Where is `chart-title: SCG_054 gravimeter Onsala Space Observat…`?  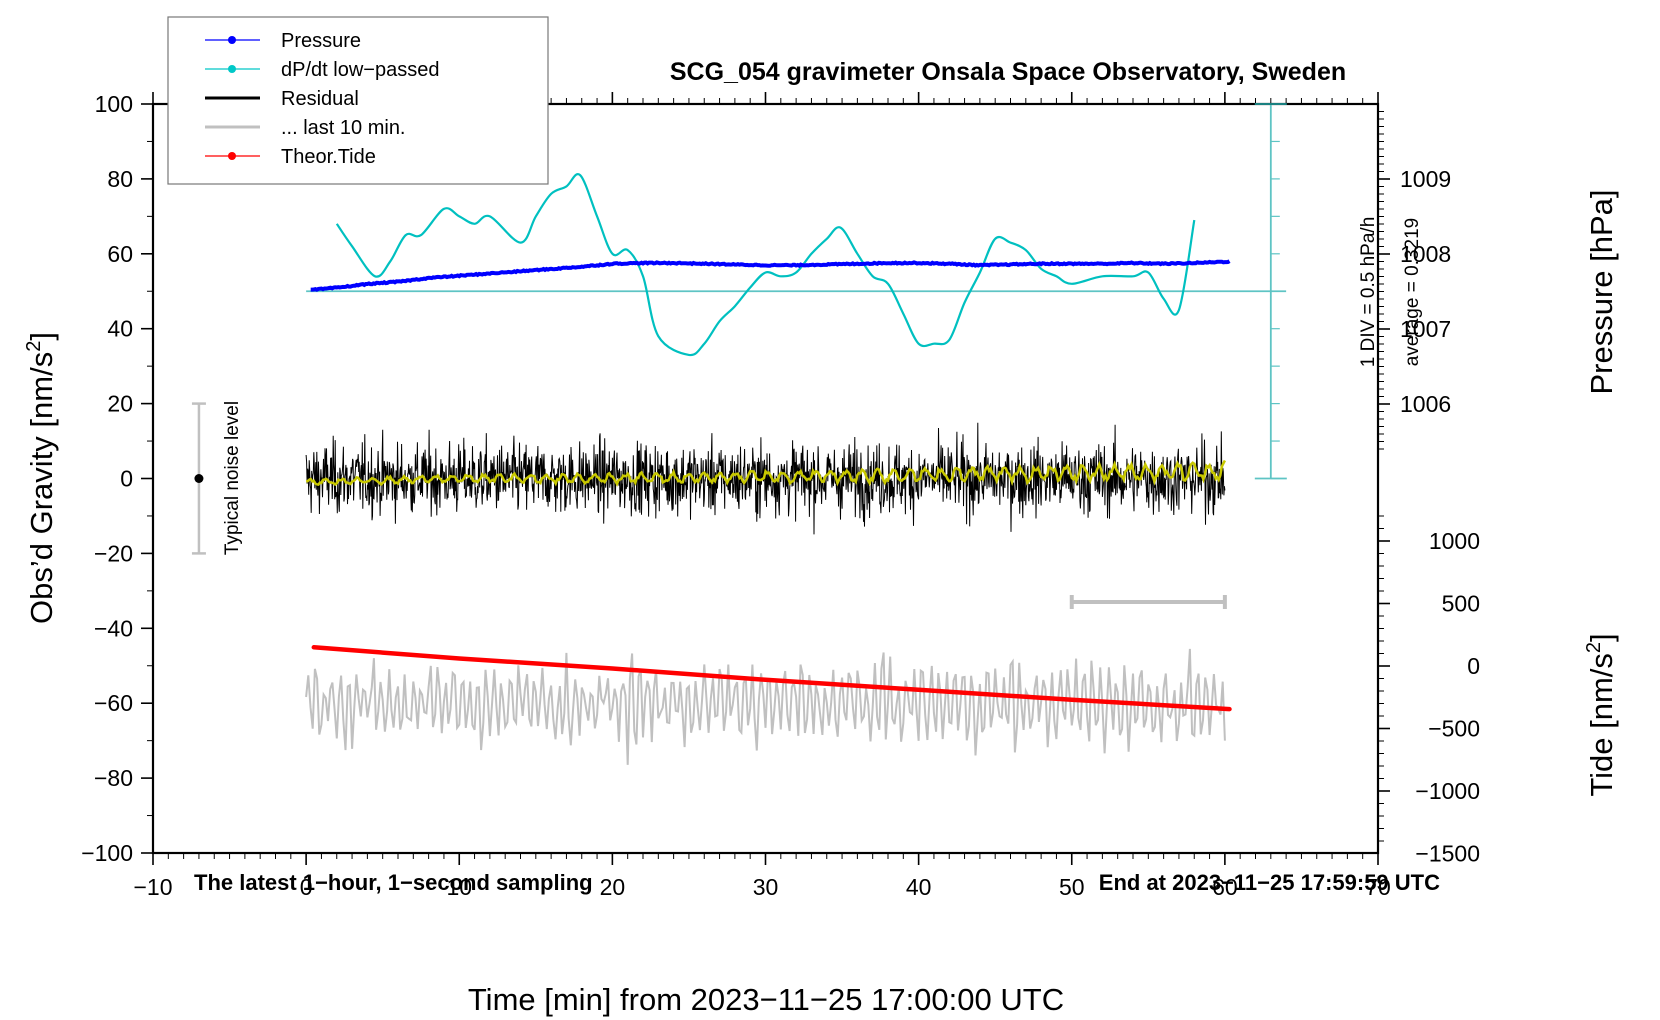
chart-title: SCG_054 gravimeter Onsala Space Observat… is located at coordinates (1008, 72).